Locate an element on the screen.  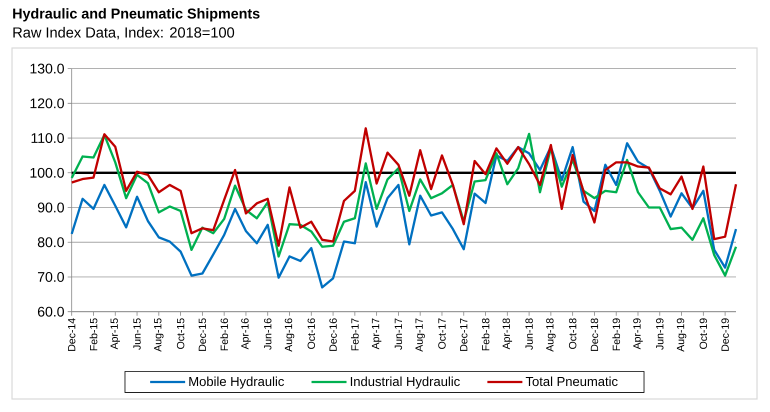
chart-title: Hydraulic and Pneumatic Shipments is located at coordinates (136, 15).